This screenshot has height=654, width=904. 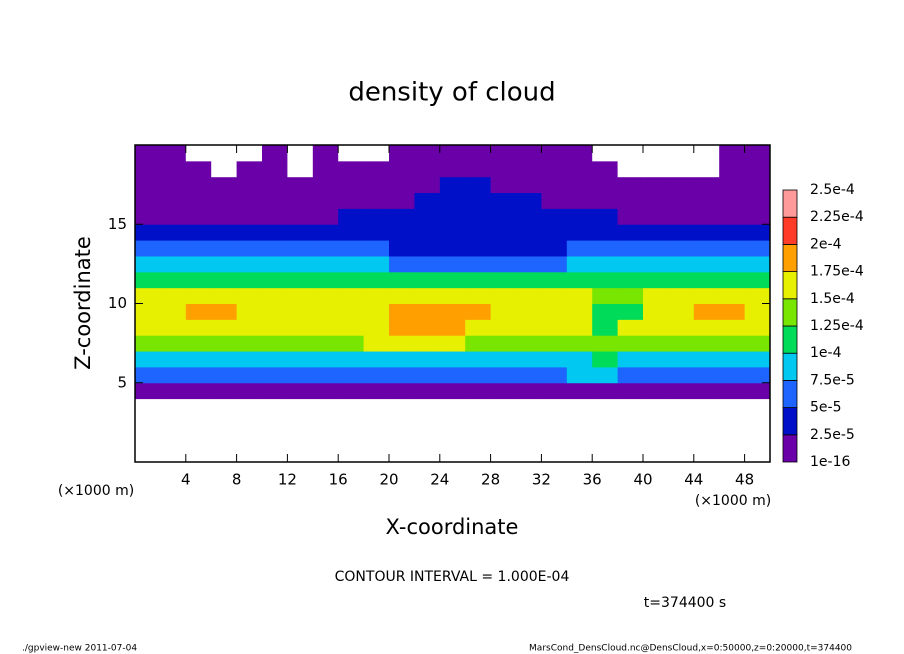 I want to click on colorbar-label: 2.25e-4, so click(x=837, y=217).